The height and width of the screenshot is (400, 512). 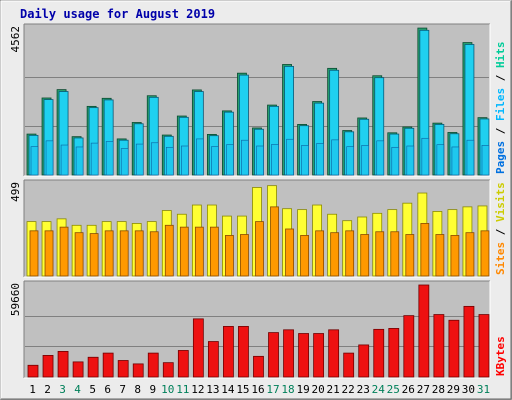 I want to click on day-label: 1, so click(x=32, y=389).